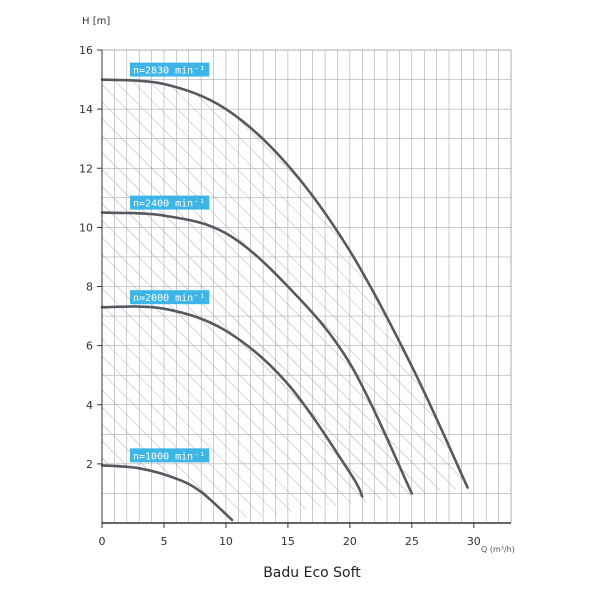 The width and height of the screenshot is (600, 600). Describe the element at coordinates (89, 287) in the screenshot. I see `y-tick-label: 8` at that location.